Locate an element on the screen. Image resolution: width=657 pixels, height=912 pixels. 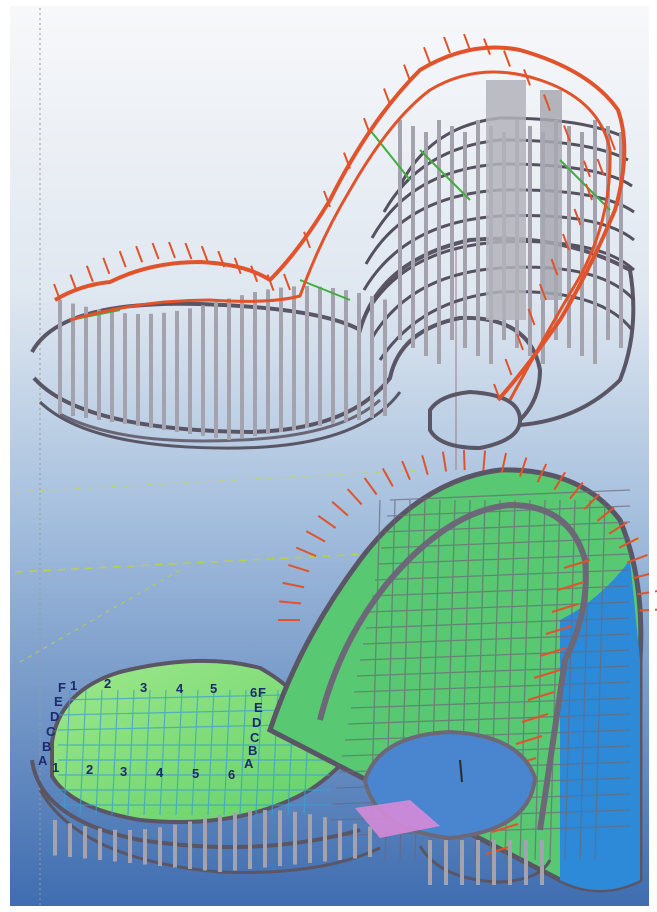
grid-axis-letter-label: A is located at coordinates (43, 760).